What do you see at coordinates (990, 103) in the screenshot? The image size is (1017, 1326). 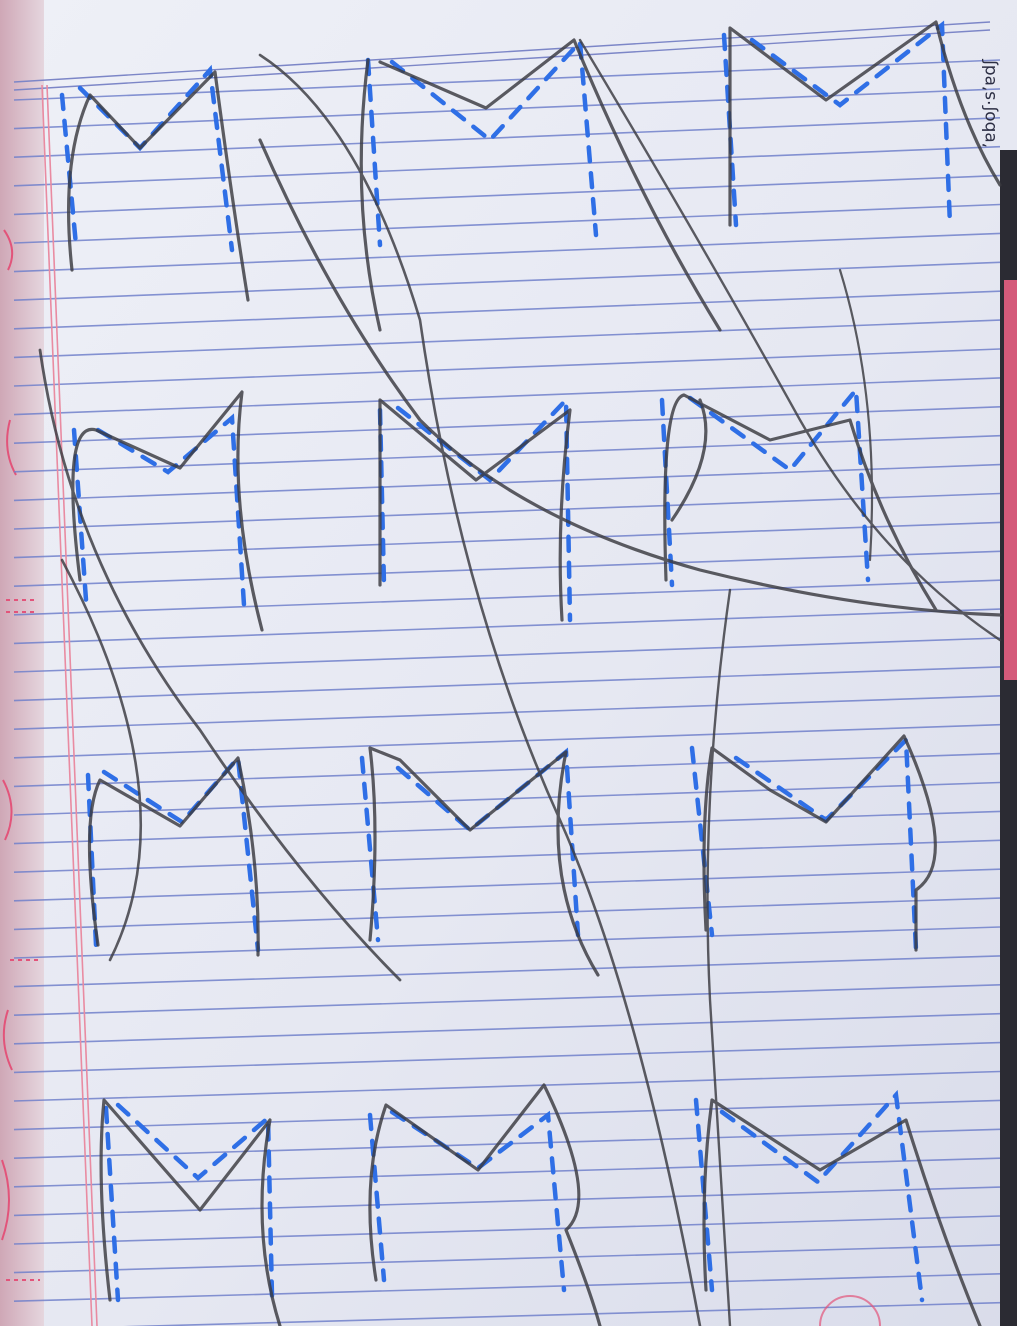 I see `corner-caption: ’ɐboʃ·s’ɐdʃ` at bounding box center [990, 103].